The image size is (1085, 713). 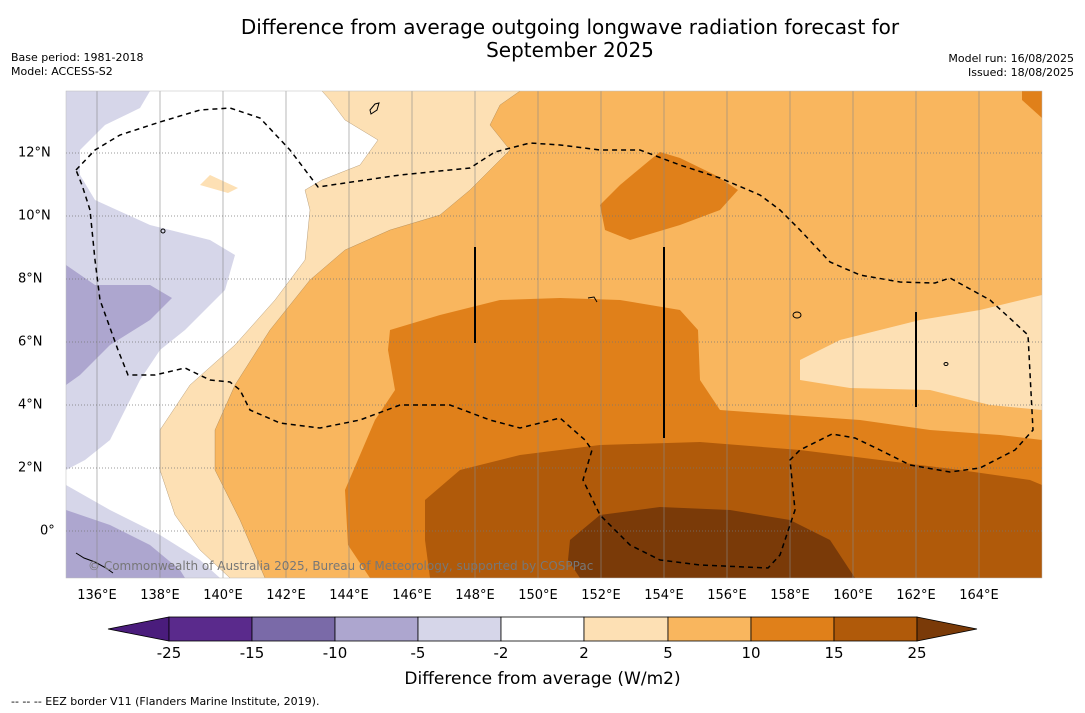 I want to click on x-tick: 156°E, so click(x=727, y=595).